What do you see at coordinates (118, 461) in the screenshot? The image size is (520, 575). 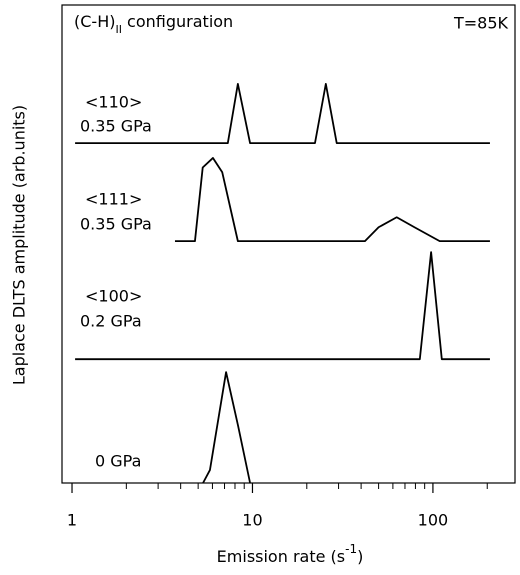 I see `series-pressure: 0 GPa` at bounding box center [118, 461].